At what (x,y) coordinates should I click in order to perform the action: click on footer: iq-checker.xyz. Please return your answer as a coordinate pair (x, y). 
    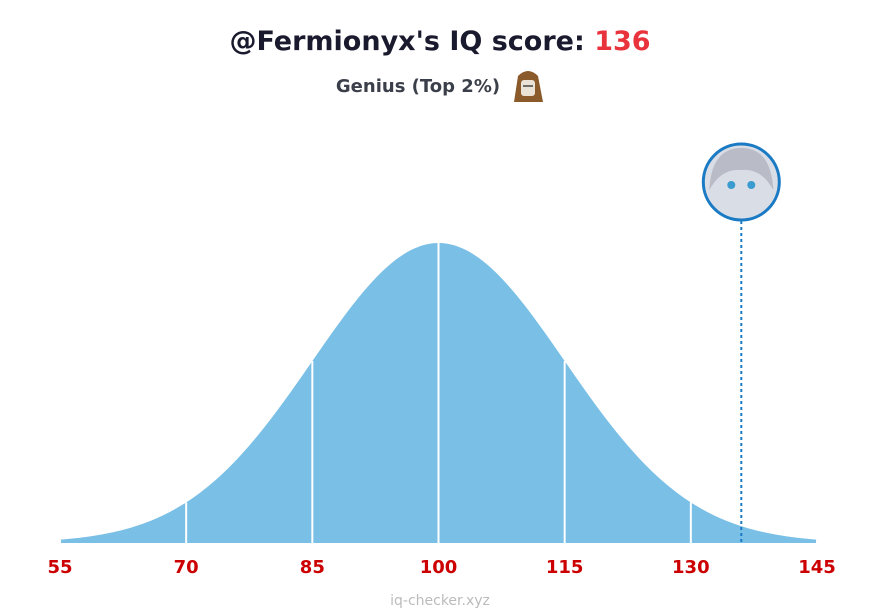
    Looking at the image, I should click on (440, 601).